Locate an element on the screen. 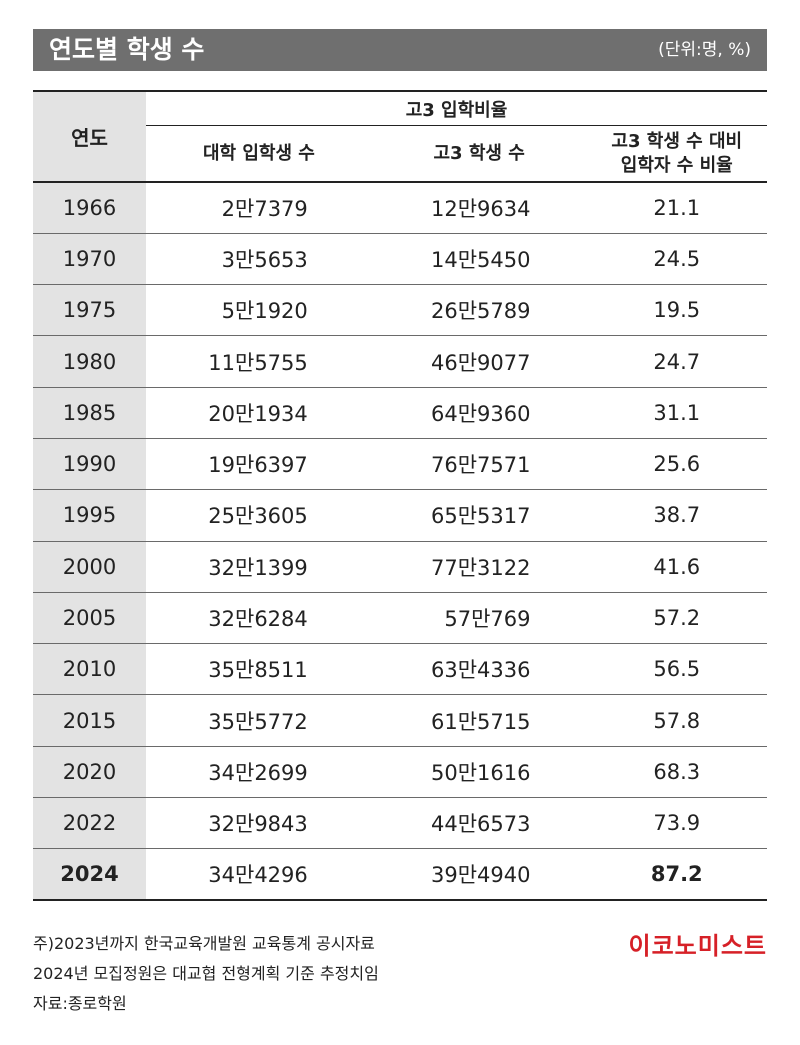 This screenshot has width=800, height=1045. entrants-cell: 34만2699 is located at coordinates (258, 772).